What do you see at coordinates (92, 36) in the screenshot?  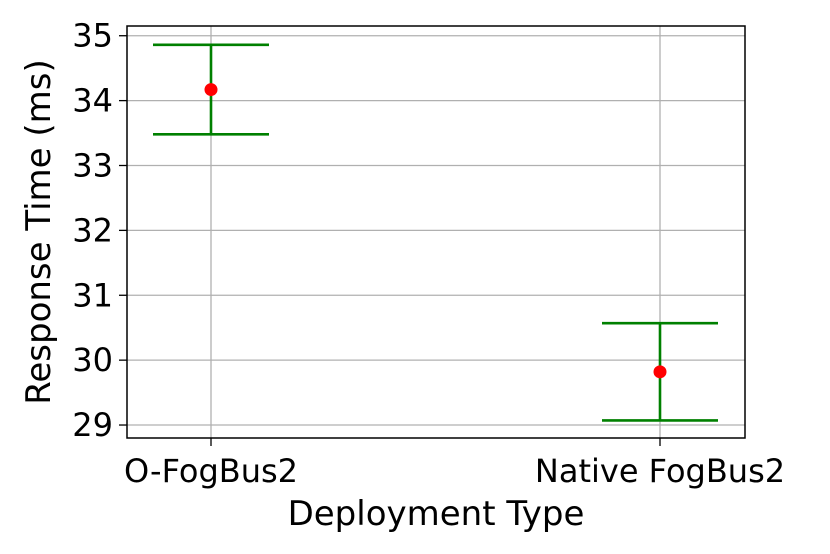 I see `y-tick-label: 35` at bounding box center [92, 36].